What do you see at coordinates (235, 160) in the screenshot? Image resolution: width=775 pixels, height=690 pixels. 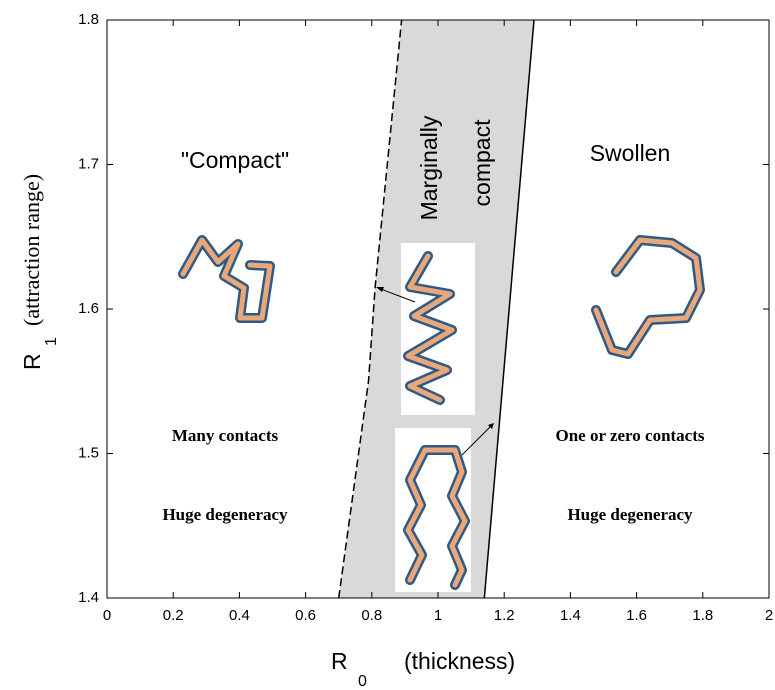 I see `annotation: "Compact"` at bounding box center [235, 160].